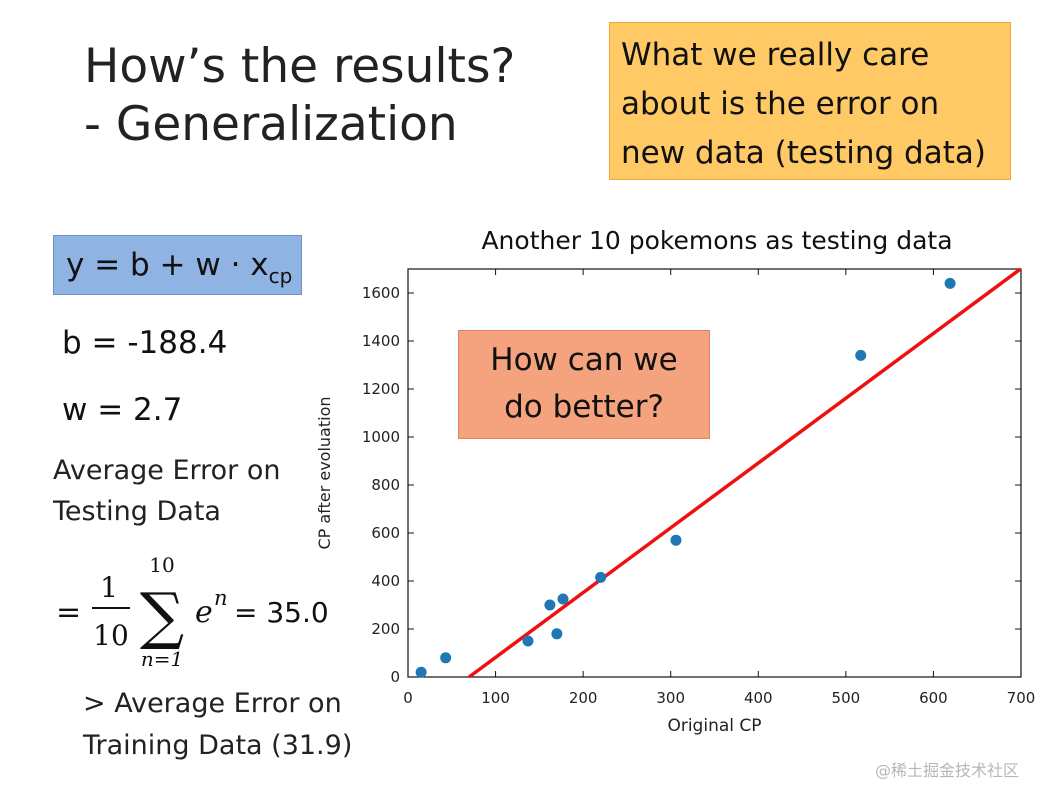 This screenshot has width=1057, height=801. What do you see at coordinates (137, 511) in the screenshot?
I see `average-error-line-2: Testing Data` at bounding box center [137, 511].